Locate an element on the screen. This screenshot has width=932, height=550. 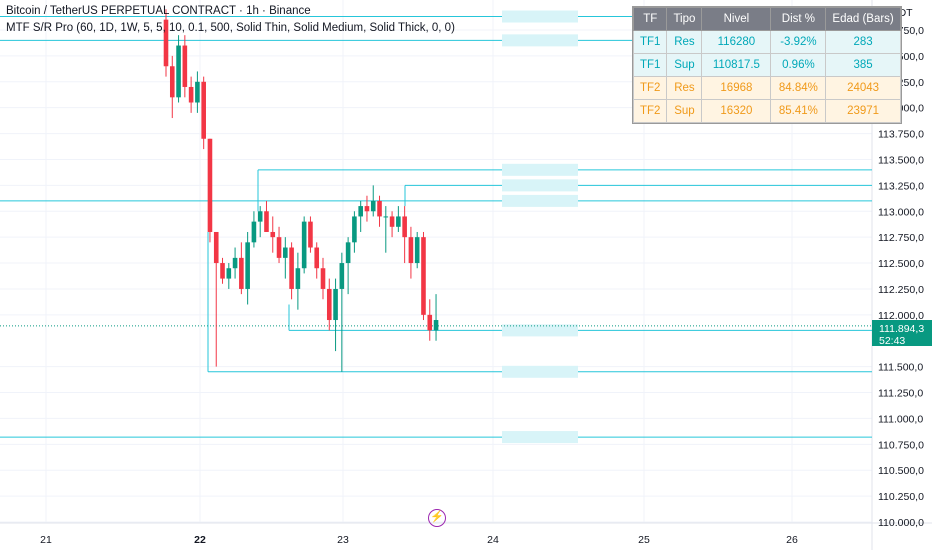
price-tick-label: 110.250,0 is located at coordinates (901, 497).